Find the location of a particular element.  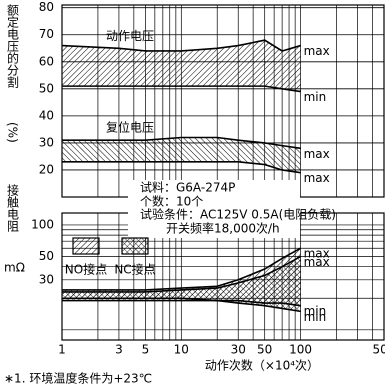

legend-label: NO接点 is located at coordinates (86, 269).